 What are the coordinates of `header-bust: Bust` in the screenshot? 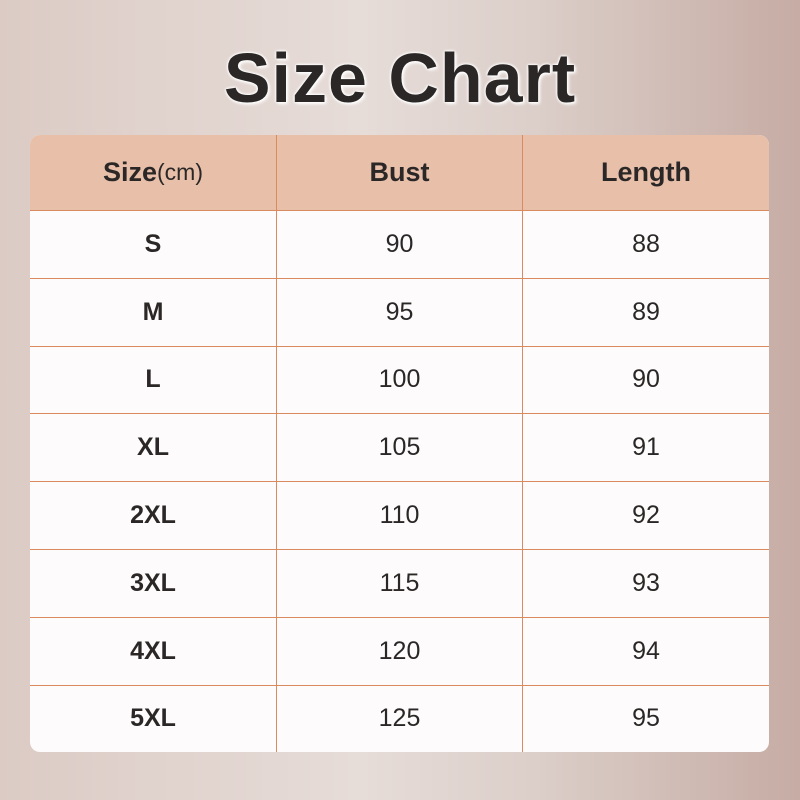 It's located at (399, 172).